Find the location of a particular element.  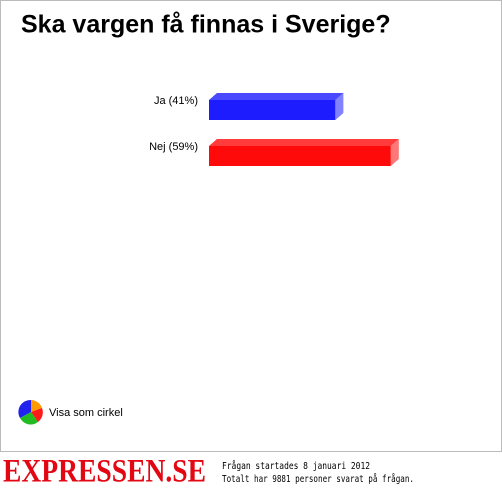

toggle-link: Visa som cirkel is located at coordinates (86, 413).